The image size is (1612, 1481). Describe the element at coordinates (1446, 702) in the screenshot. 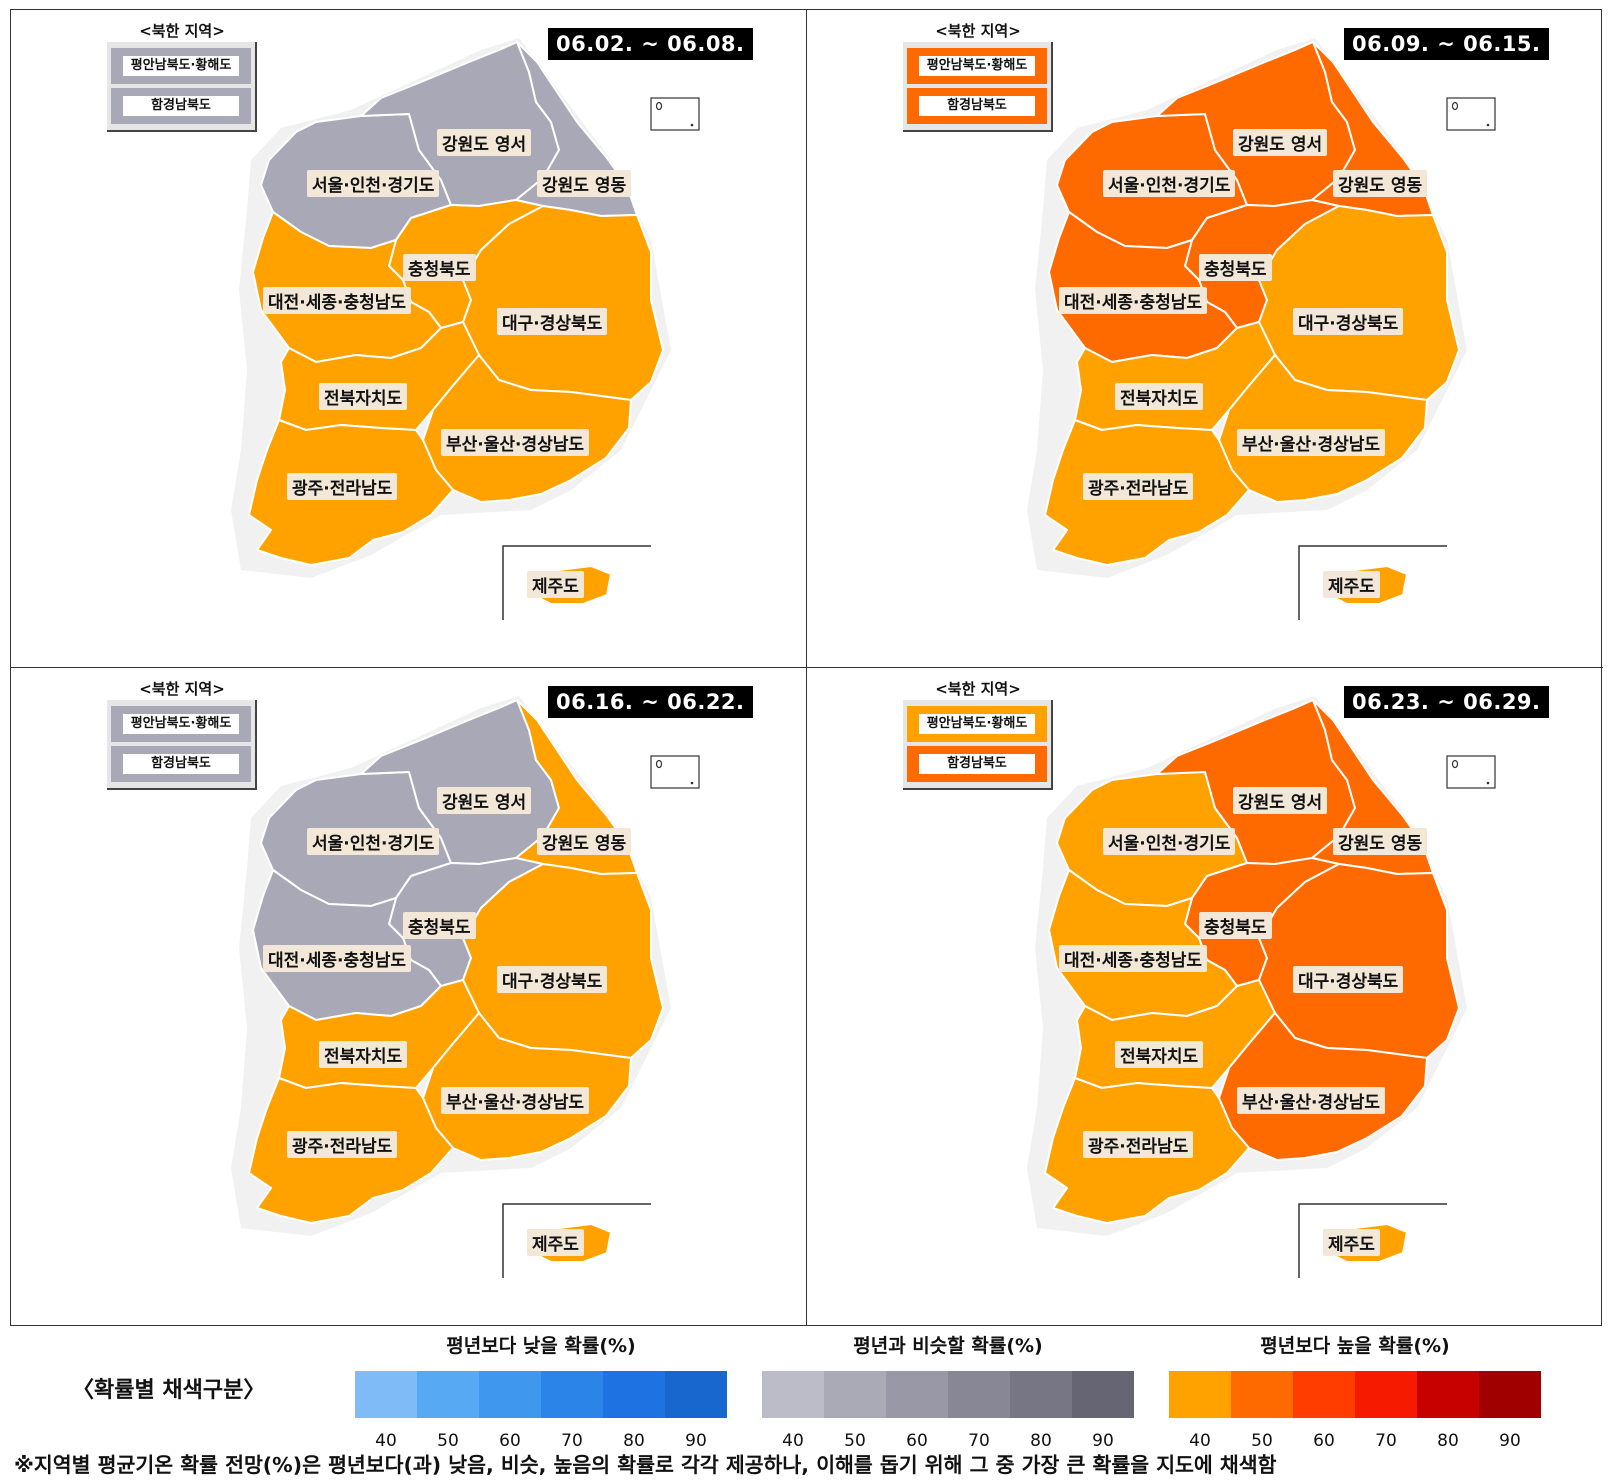

I see `week-range-badge: 06.23. ~ 06.29.` at that location.